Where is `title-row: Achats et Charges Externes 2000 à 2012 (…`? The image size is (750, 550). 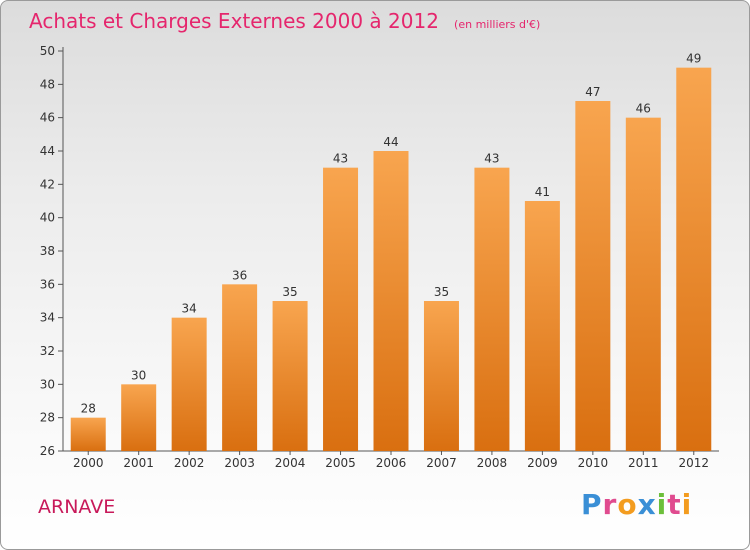 title-row: Achats et Charges Externes 2000 à 2012 (… is located at coordinates (284, 24).